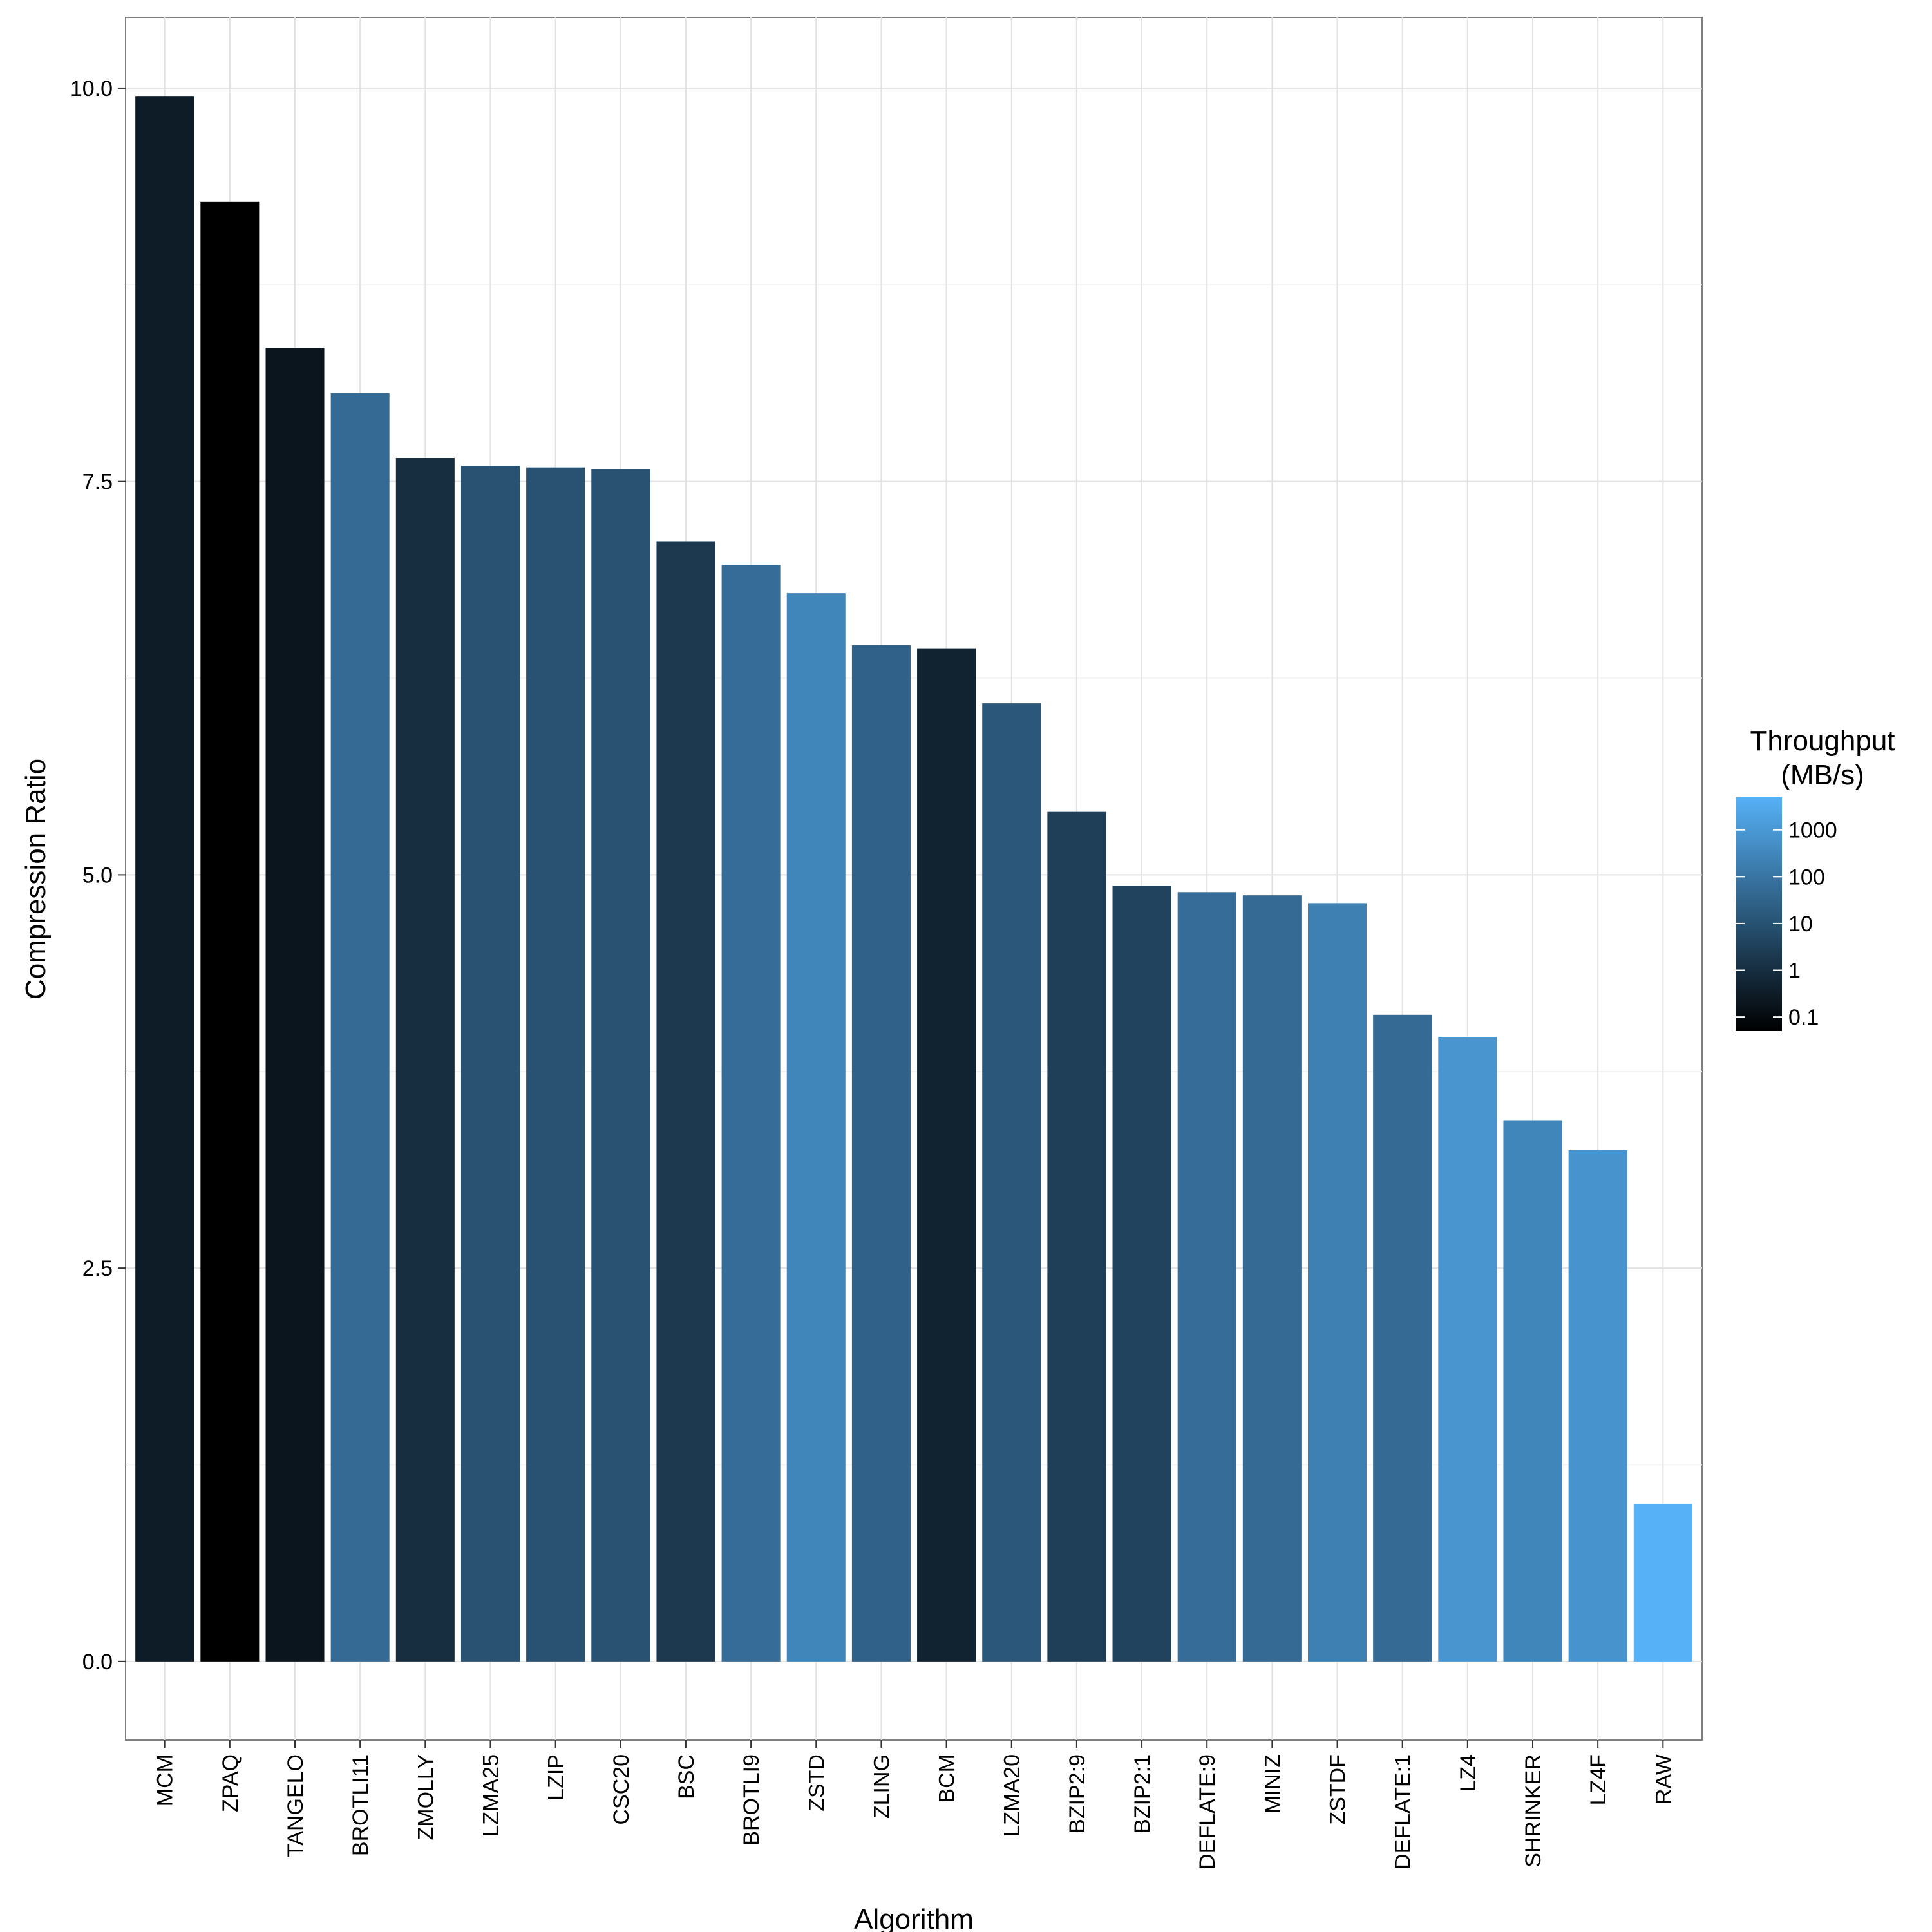 The image size is (1932, 1932). Describe the element at coordinates (881, 1154) in the screenshot. I see `bar-zling` at that location.